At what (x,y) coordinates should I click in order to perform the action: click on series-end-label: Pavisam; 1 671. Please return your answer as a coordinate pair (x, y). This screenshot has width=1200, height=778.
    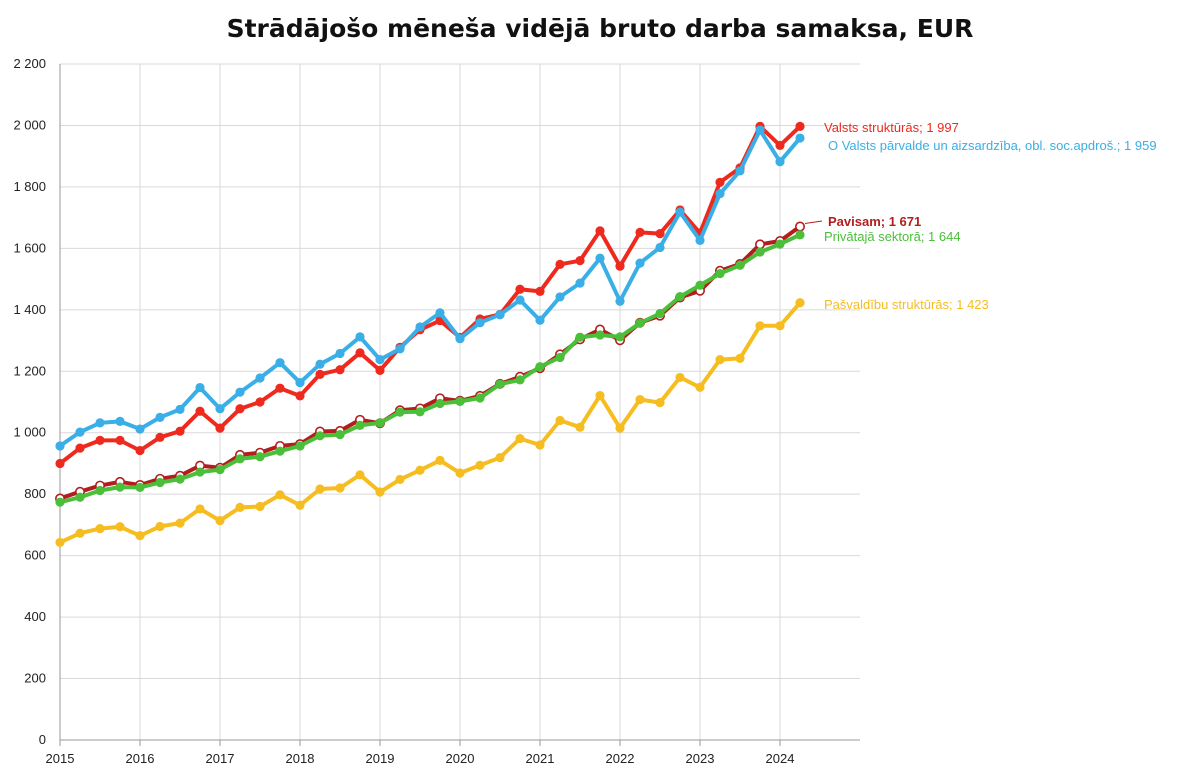
    Looking at the image, I should click on (874, 221).